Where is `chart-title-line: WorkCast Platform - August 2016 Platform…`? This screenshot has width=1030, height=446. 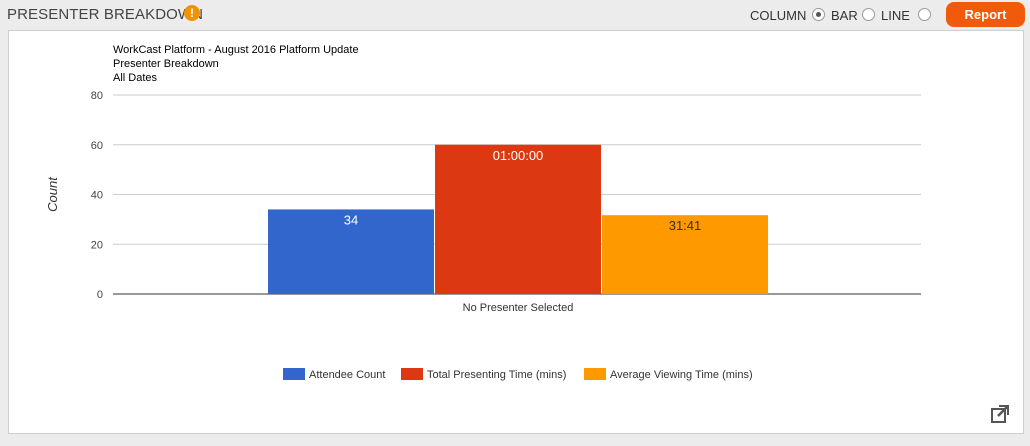 chart-title-line: WorkCast Platform - August 2016 Platform… is located at coordinates (236, 50).